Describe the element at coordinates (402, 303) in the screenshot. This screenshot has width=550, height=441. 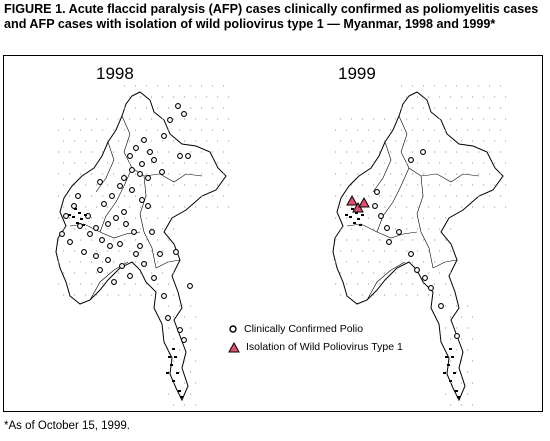
I see `coast-islands-1999` at that location.